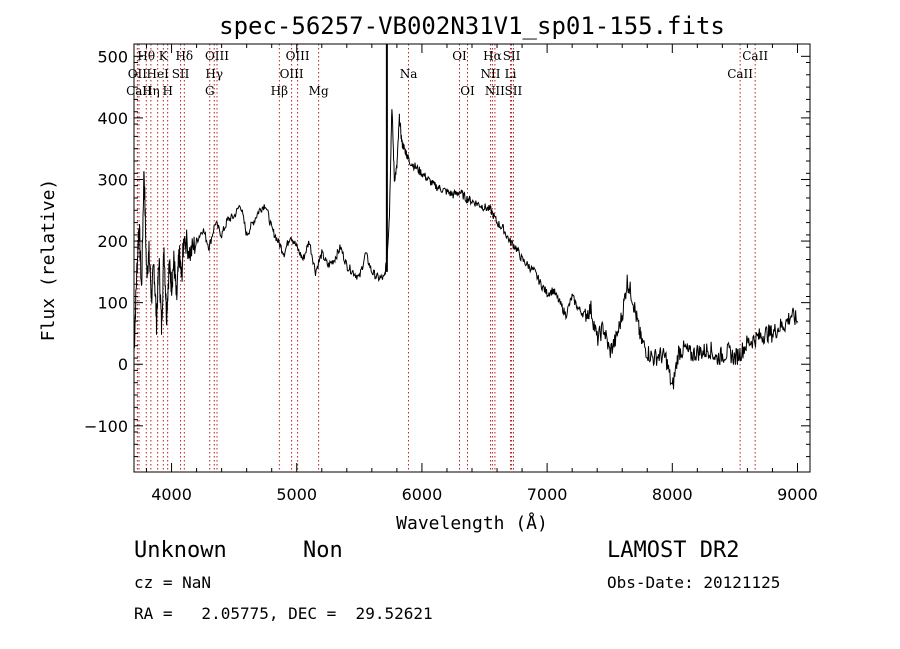 The height and width of the screenshot is (649, 900). I want to click on object-class: Unknown, so click(180, 550).